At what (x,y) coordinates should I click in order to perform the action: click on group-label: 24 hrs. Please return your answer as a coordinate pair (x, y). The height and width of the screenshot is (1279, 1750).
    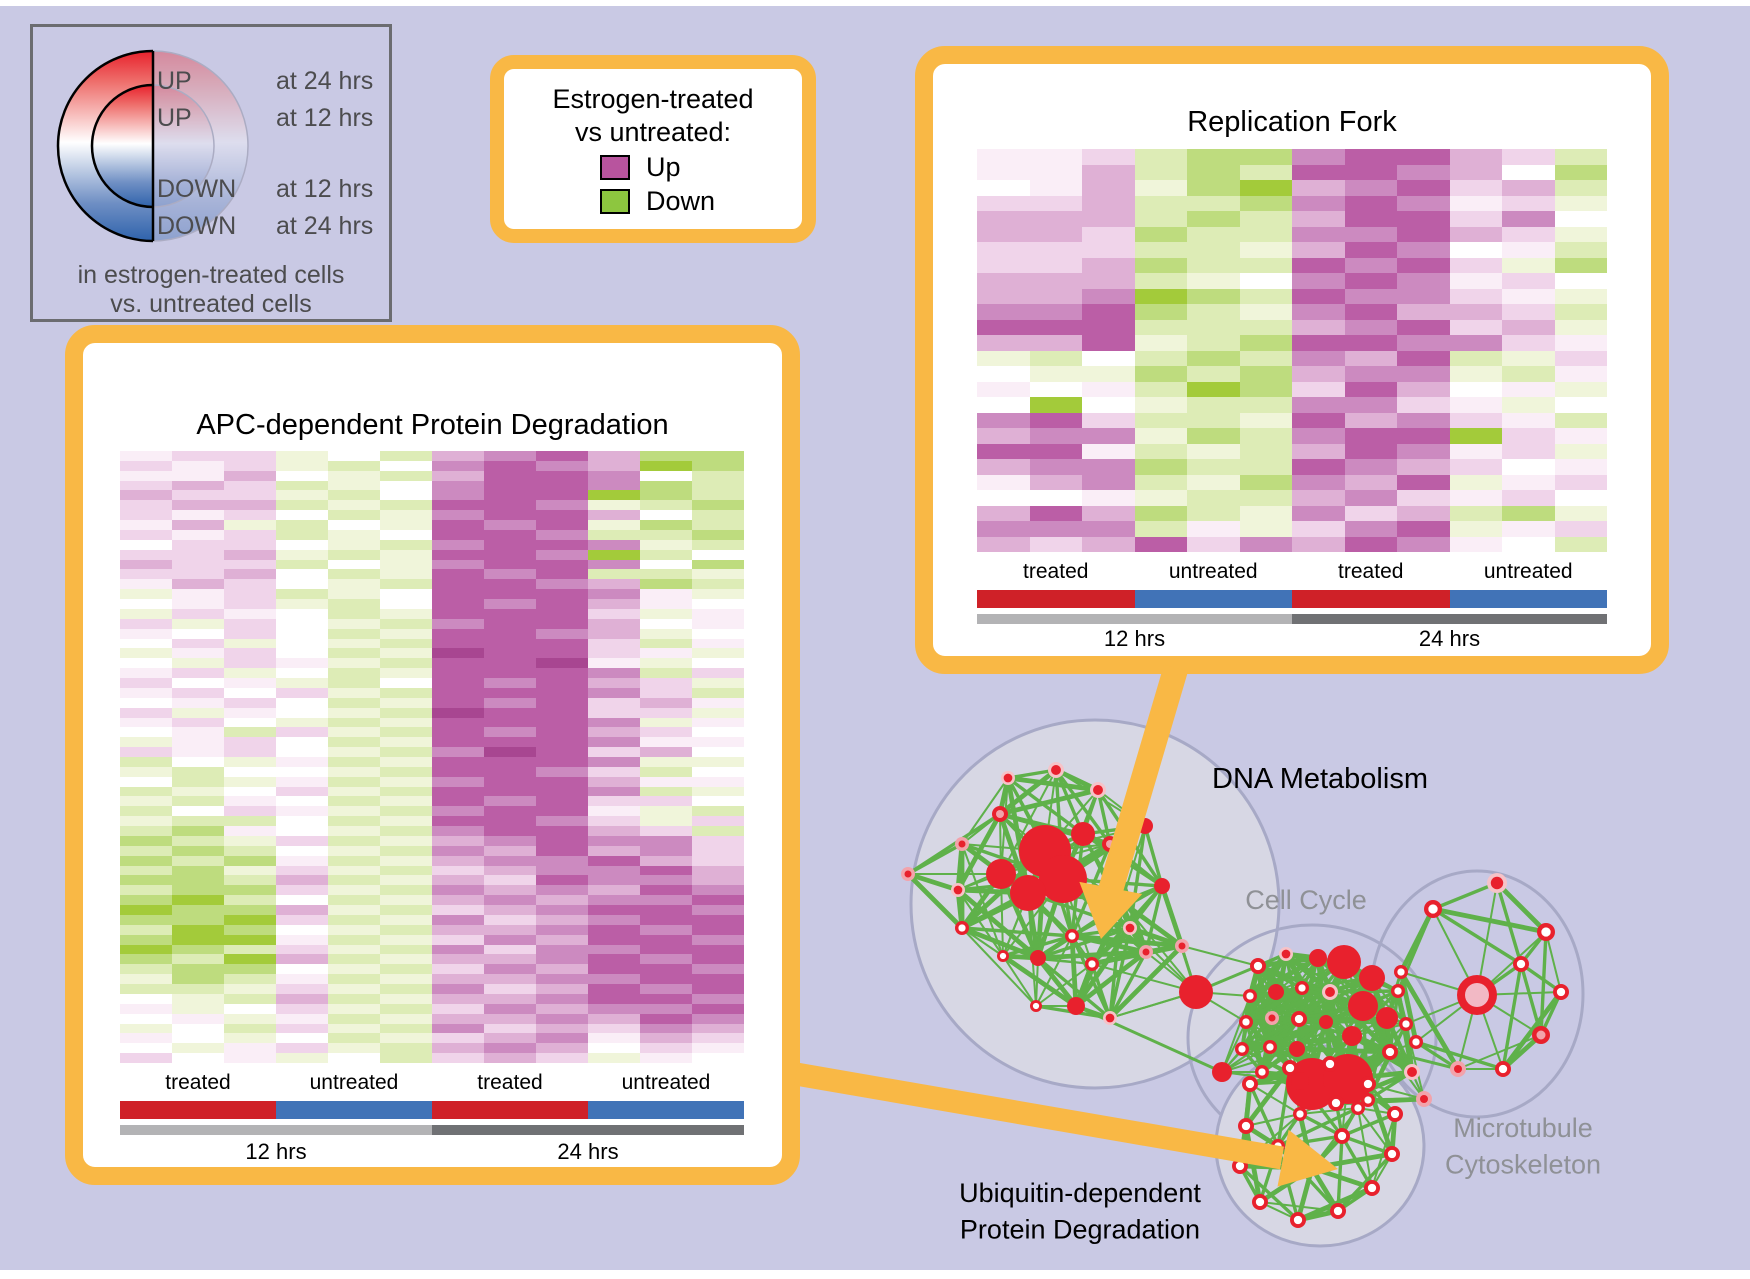
    Looking at the image, I should click on (1449, 638).